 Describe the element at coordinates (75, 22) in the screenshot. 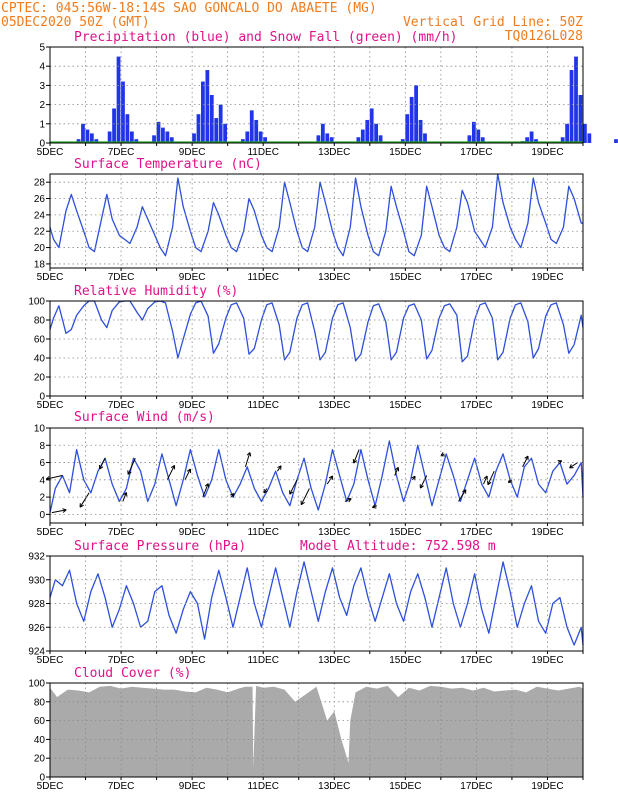

I see `header-run-date: 05DEC2020 50Z (GMT)` at that location.